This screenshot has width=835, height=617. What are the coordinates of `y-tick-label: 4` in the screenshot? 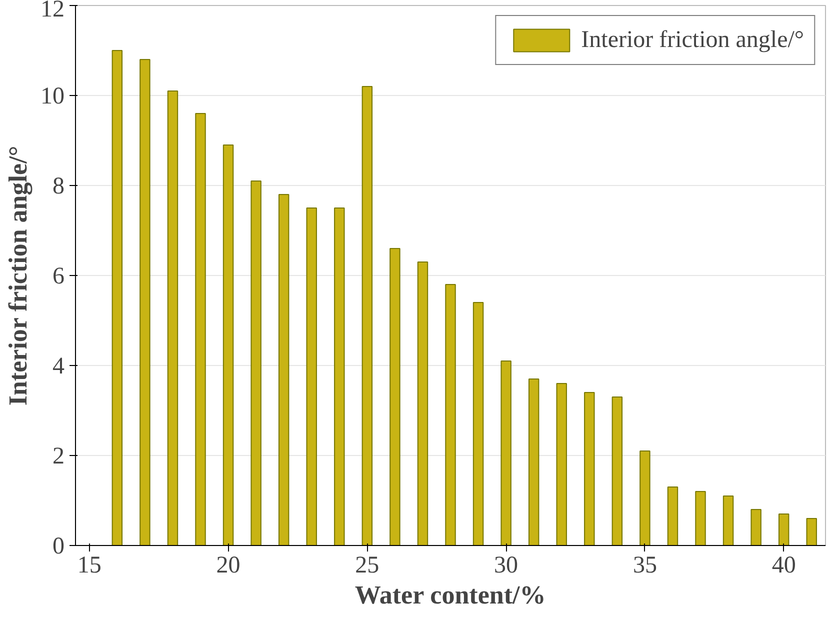 It's located at (58, 367).